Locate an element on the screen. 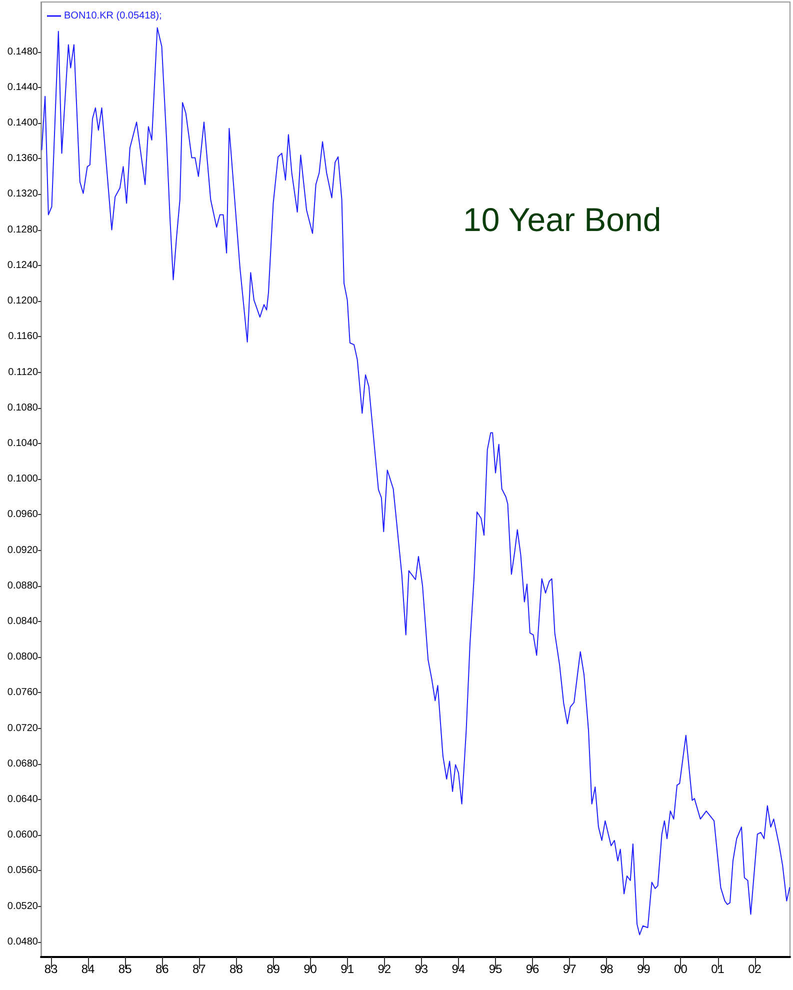 This screenshot has height=990, width=793. y-tick-label: 0.0560 is located at coordinates (22, 870).